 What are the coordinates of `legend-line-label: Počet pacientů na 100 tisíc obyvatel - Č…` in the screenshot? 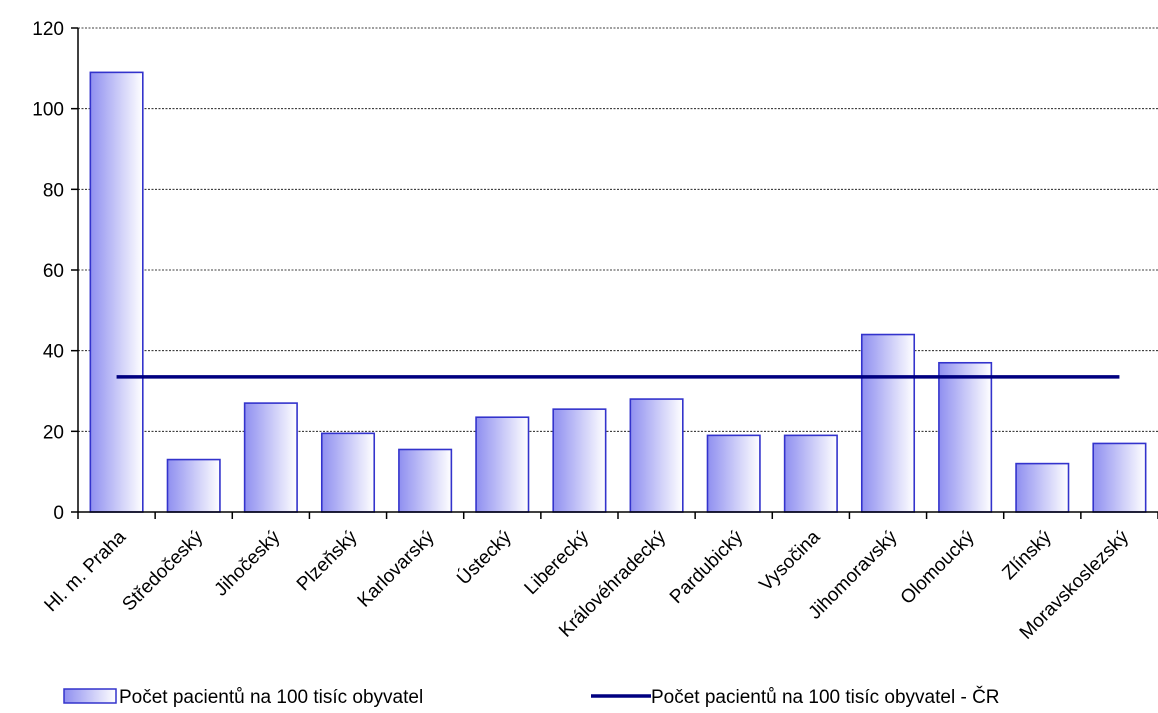 It's located at (825, 697).